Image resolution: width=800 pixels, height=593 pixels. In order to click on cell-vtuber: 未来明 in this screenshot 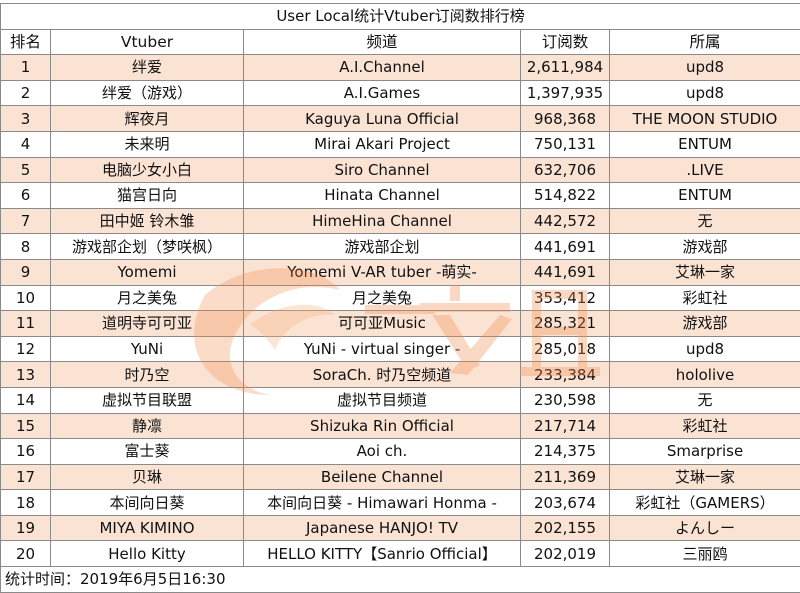, I will do `click(147, 144)`.